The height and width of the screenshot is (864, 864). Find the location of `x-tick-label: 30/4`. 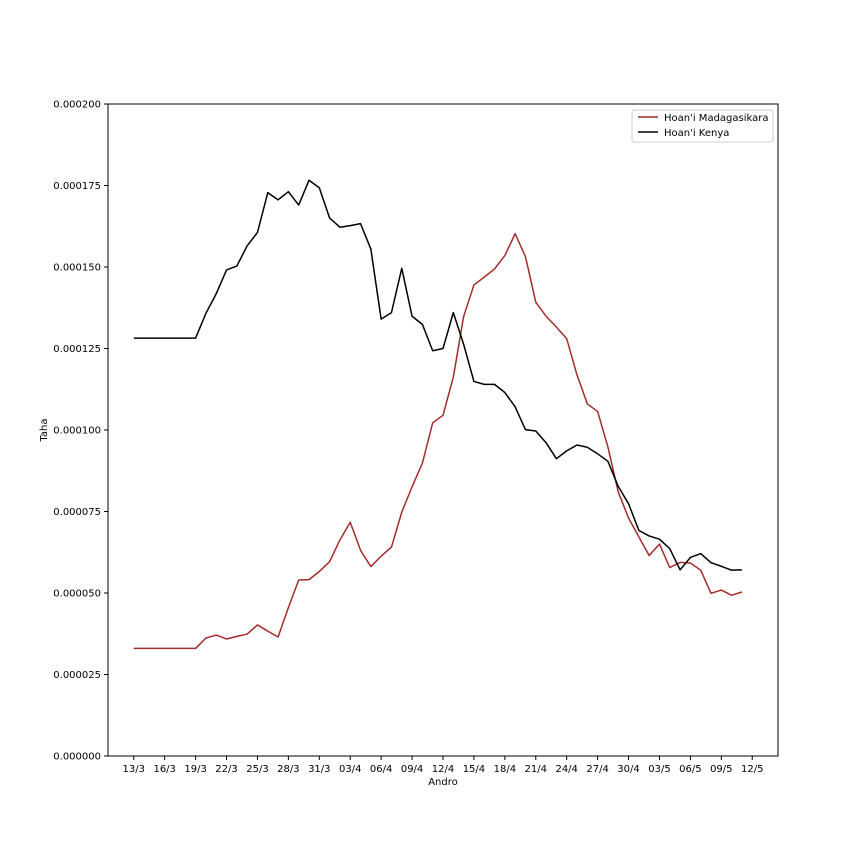

x-tick-label: 30/4 is located at coordinates (628, 769).